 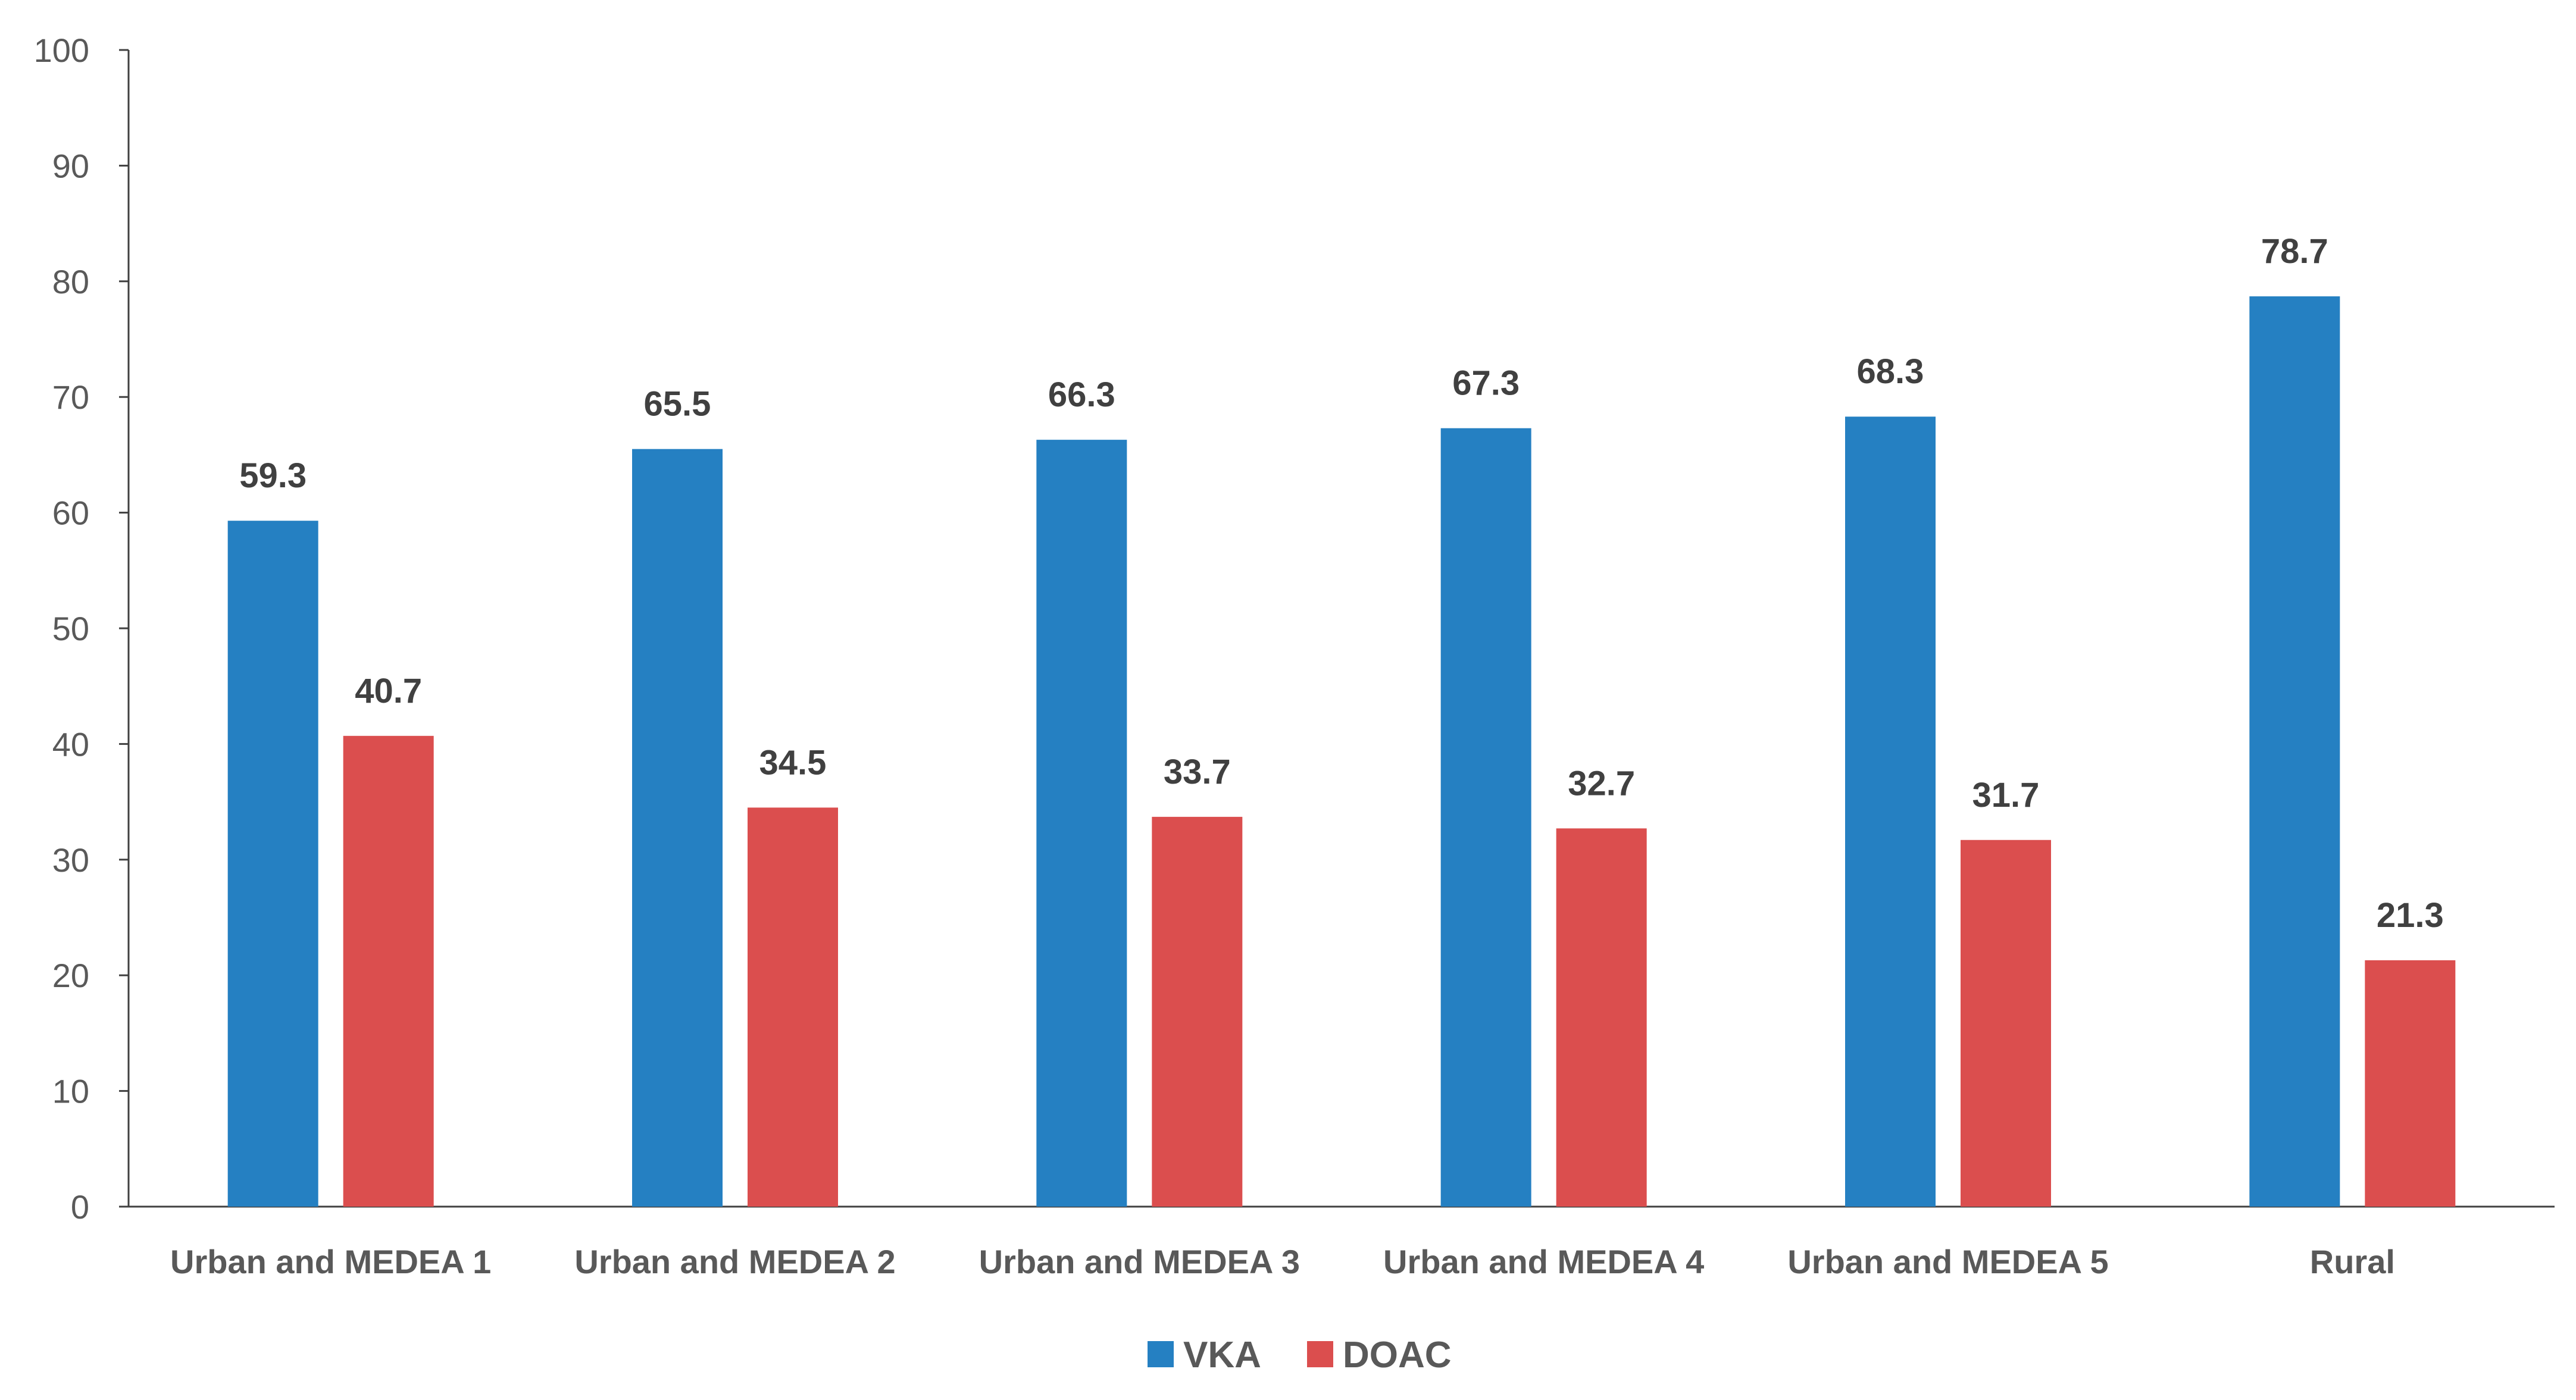 I want to click on data-label-vka: 67.3, so click(x=1486, y=383).